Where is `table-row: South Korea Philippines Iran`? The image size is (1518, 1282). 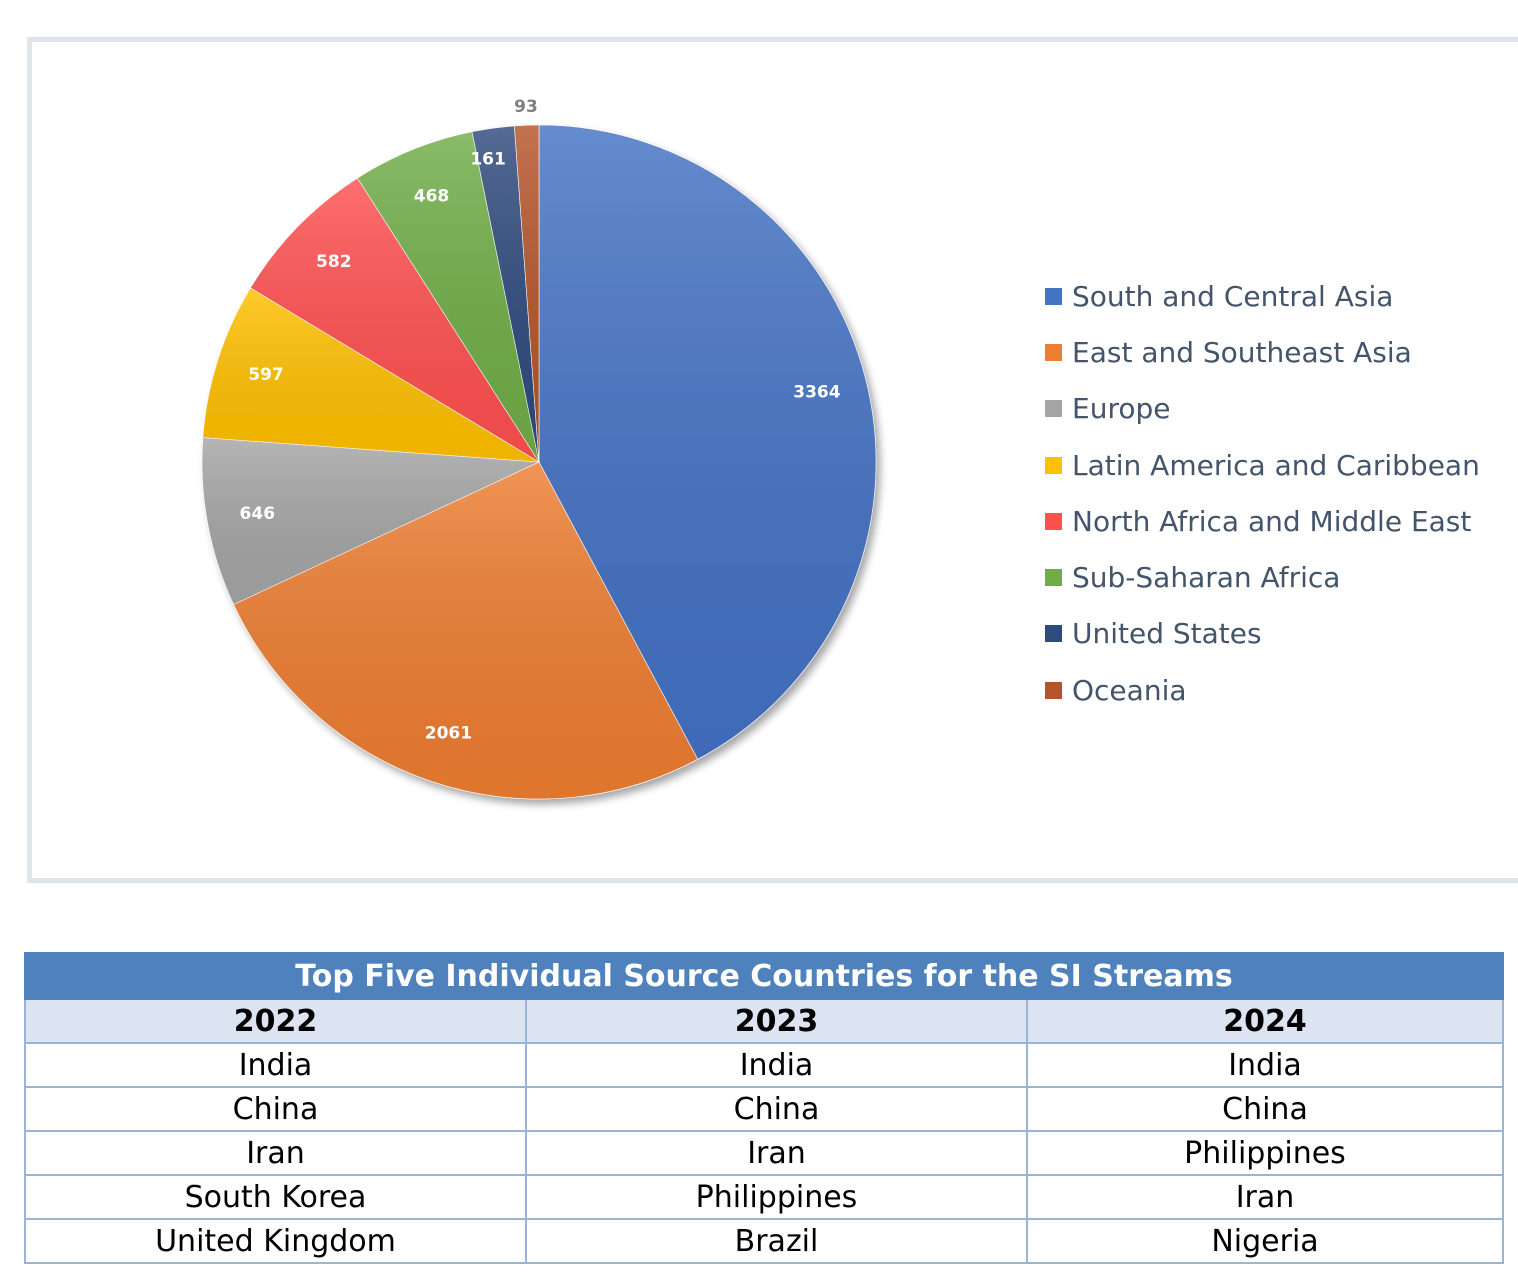 table-row: South Korea Philippines Iran is located at coordinates (764, 1197).